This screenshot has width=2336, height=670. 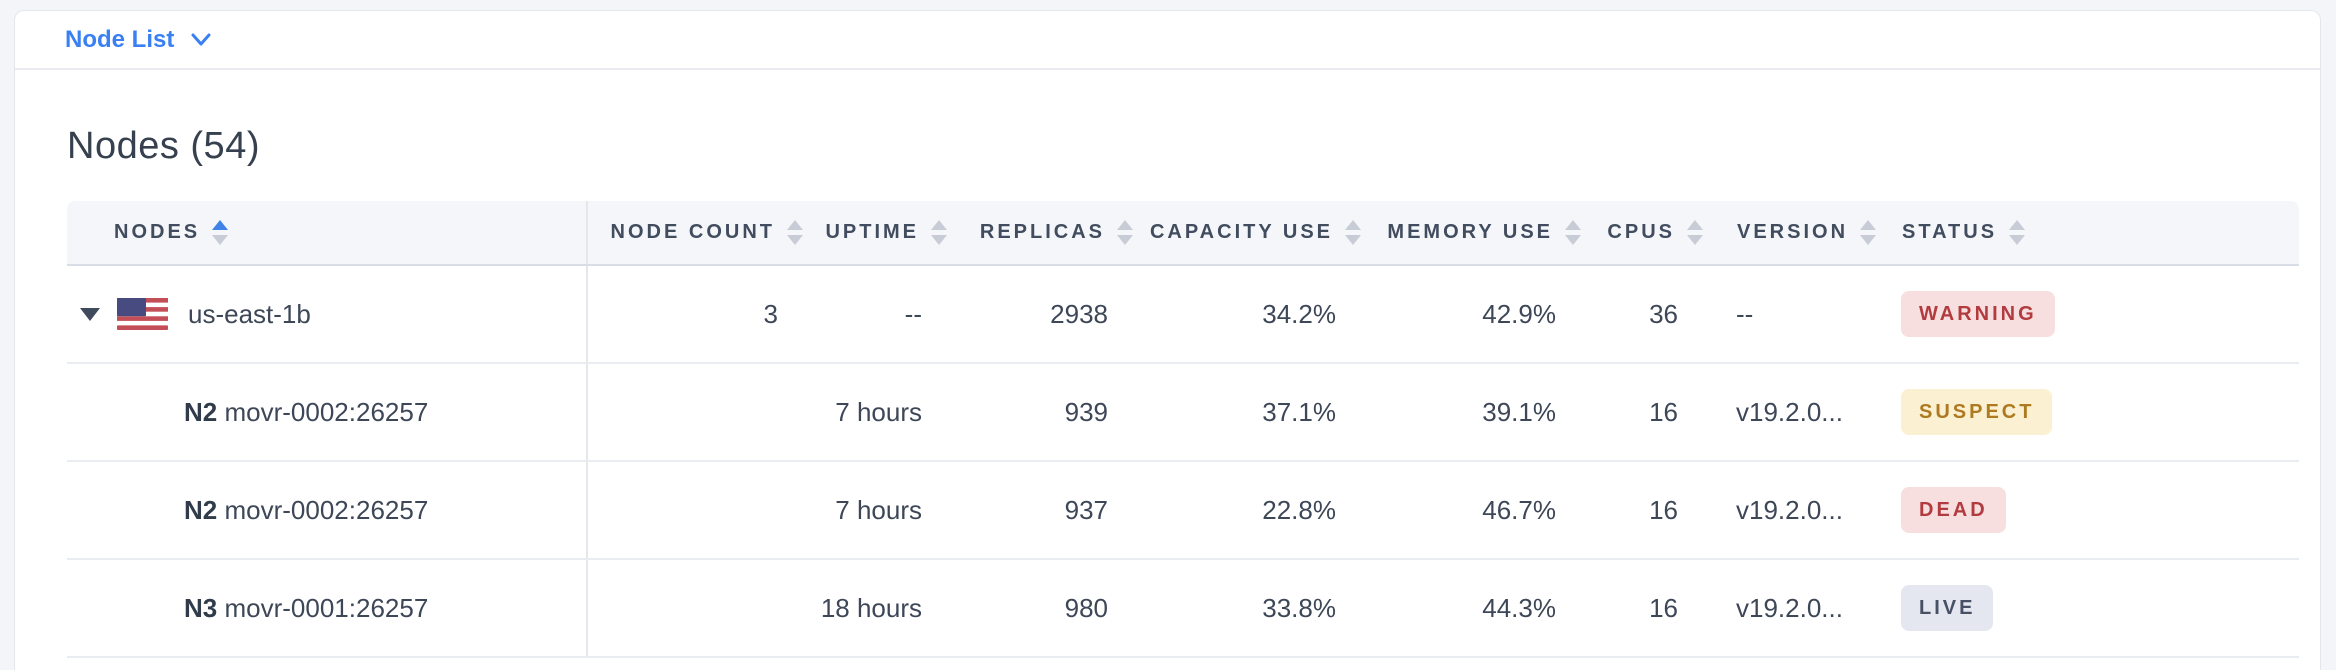 What do you see at coordinates (163, 146) in the screenshot?
I see `page-title: Nodes (54)` at bounding box center [163, 146].